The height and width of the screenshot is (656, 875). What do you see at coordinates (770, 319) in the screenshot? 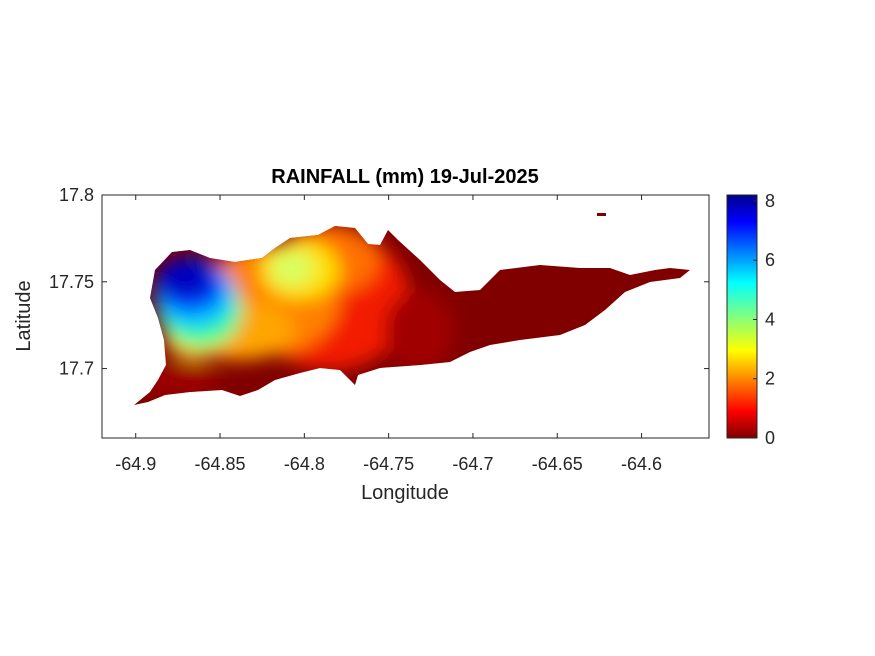
I see `colorbar-tick-label: 4` at bounding box center [770, 319].